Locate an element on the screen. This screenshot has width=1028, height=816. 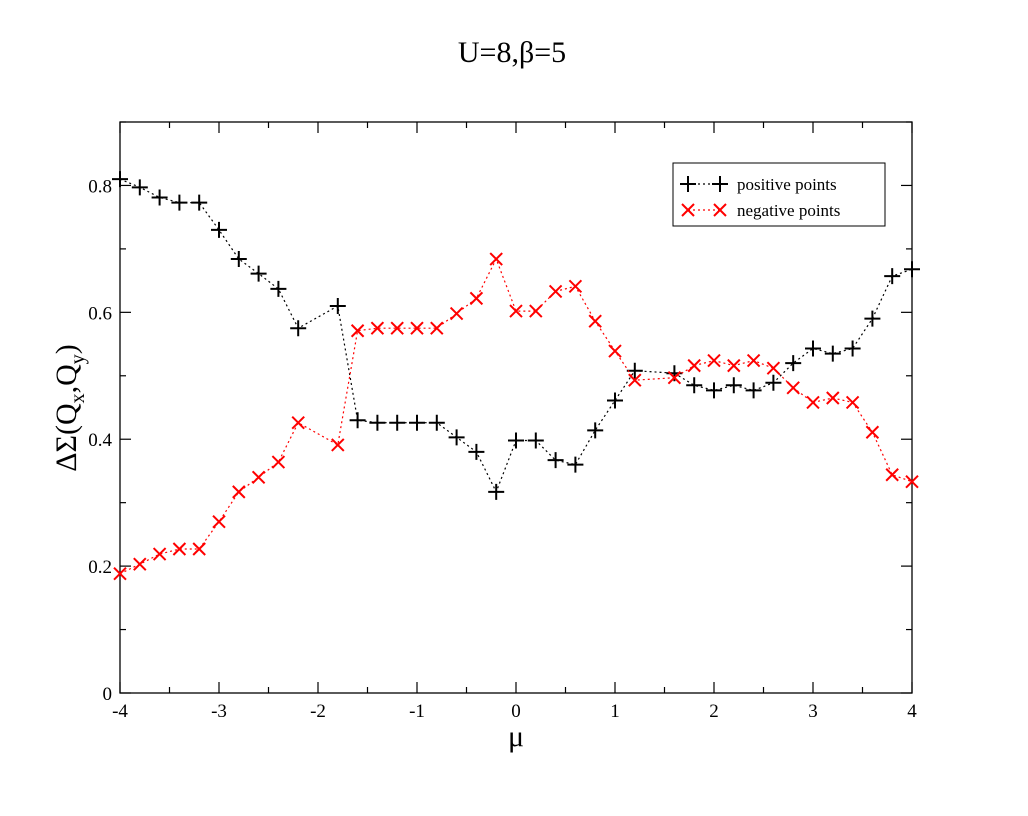
legend-label-negative-points: negative points is located at coordinates (788, 210).